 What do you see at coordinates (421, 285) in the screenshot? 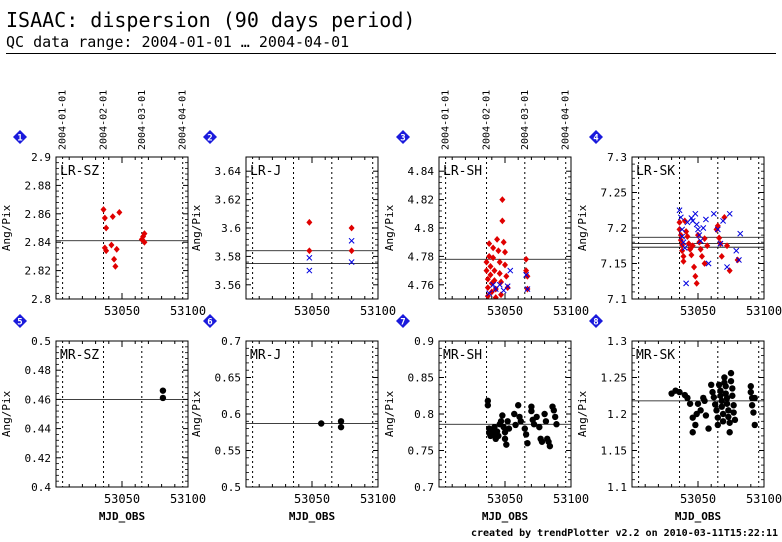
I see `y-tick-label: 4.76` at bounding box center [421, 285].